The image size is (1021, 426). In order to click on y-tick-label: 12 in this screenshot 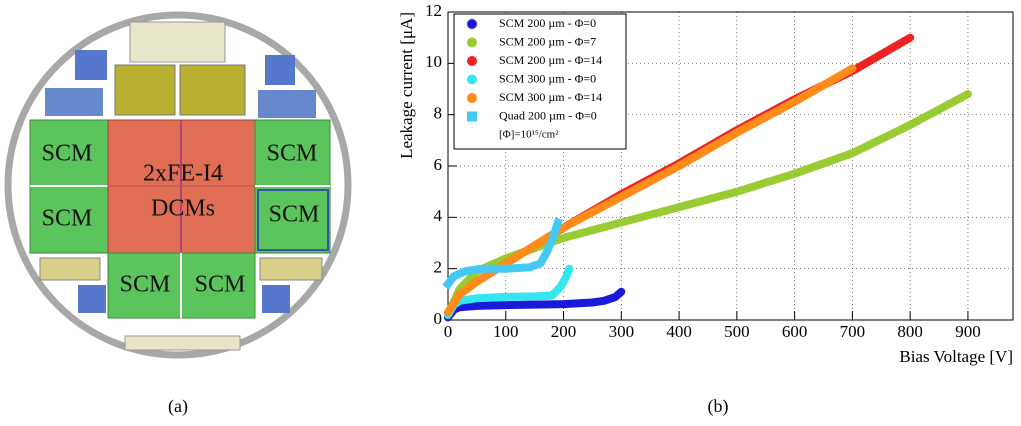, I will do `click(433, 10)`.